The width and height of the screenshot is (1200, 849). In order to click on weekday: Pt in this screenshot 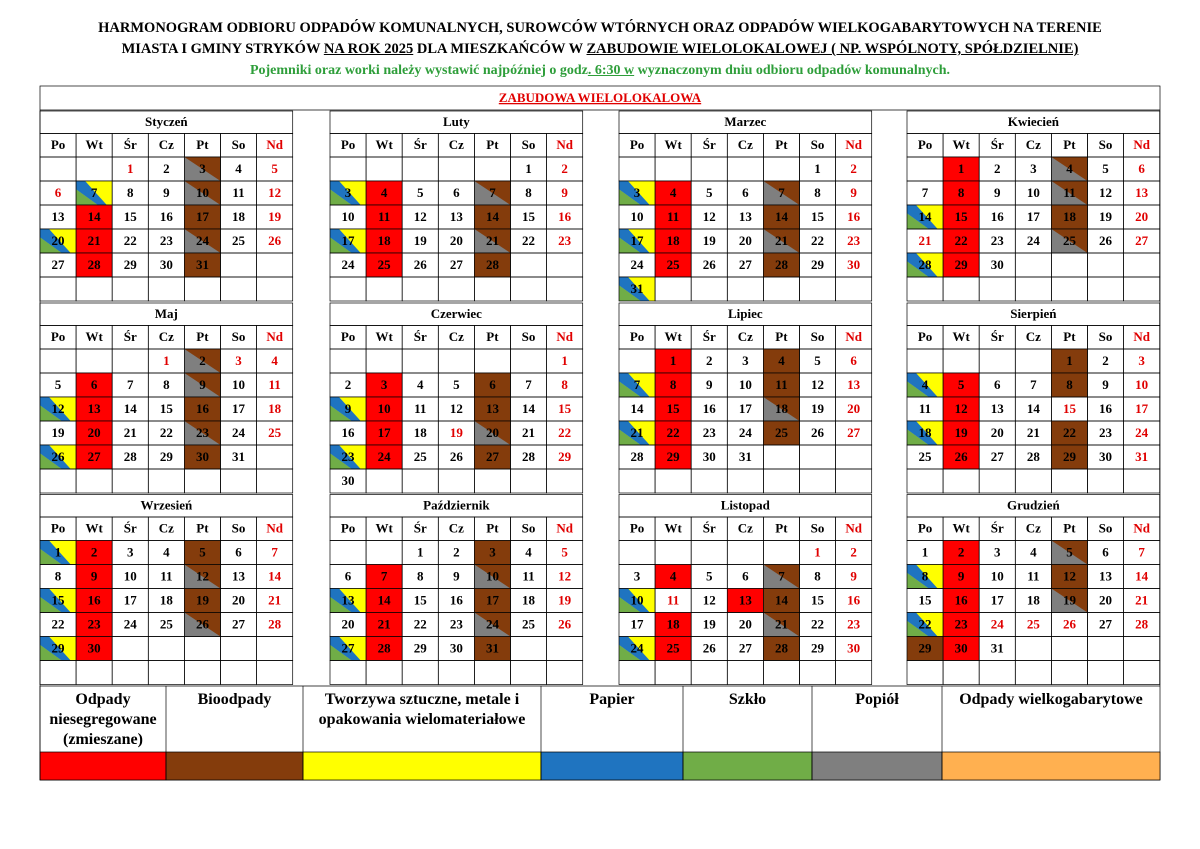, I will do `click(202, 336)`.